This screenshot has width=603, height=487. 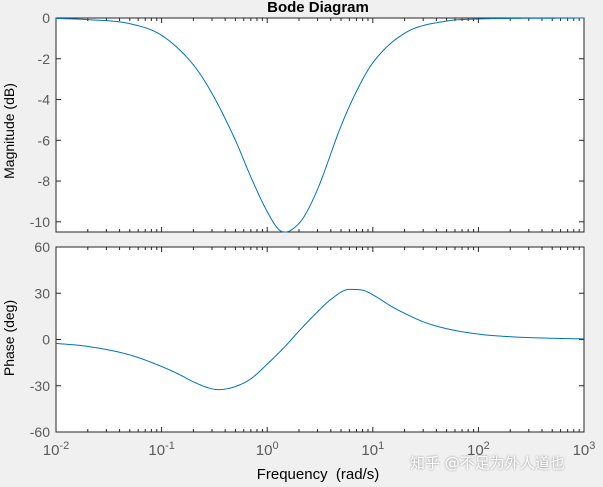 What do you see at coordinates (40, 222) in the screenshot?
I see `y-tick-label: -10` at bounding box center [40, 222].